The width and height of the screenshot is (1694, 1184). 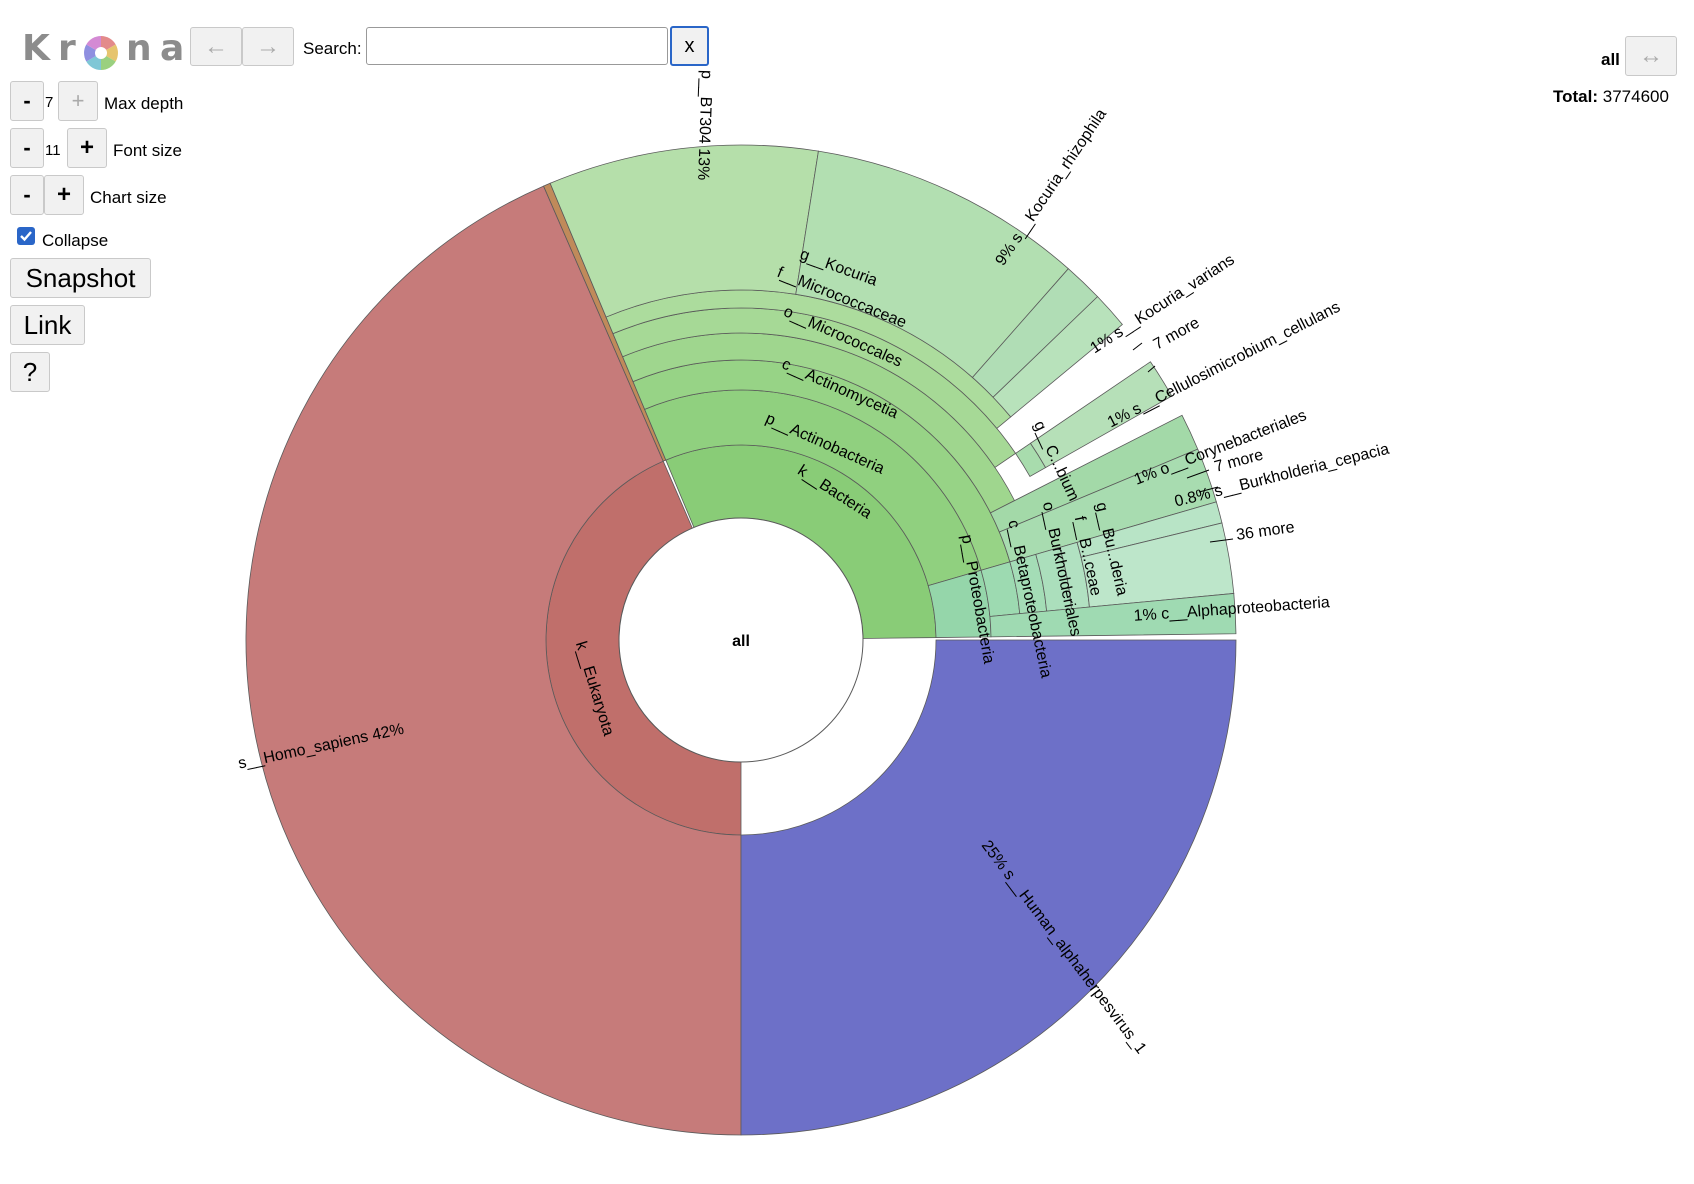 What do you see at coordinates (1576, 96) in the screenshot?
I see `total-label: Total:` at bounding box center [1576, 96].